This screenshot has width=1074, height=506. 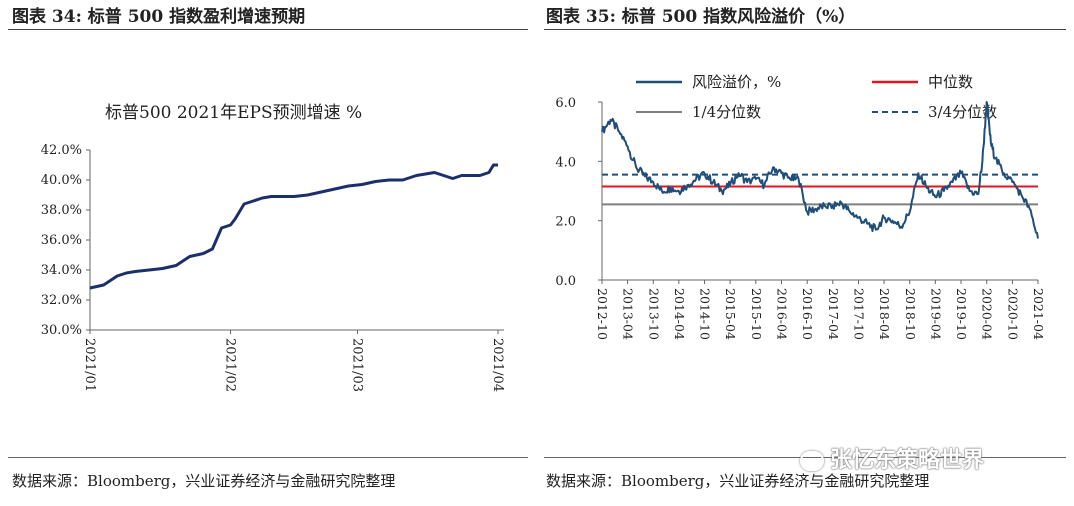 I want to click on y-tick-label: 42.0%, so click(x=61, y=150).